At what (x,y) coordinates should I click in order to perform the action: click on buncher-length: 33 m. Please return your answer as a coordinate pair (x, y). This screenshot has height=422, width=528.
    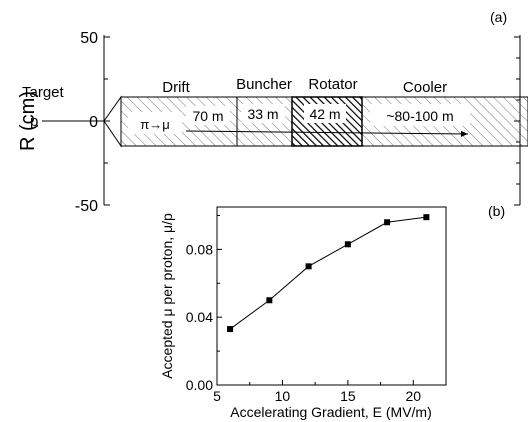
    Looking at the image, I should click on (262, 114).